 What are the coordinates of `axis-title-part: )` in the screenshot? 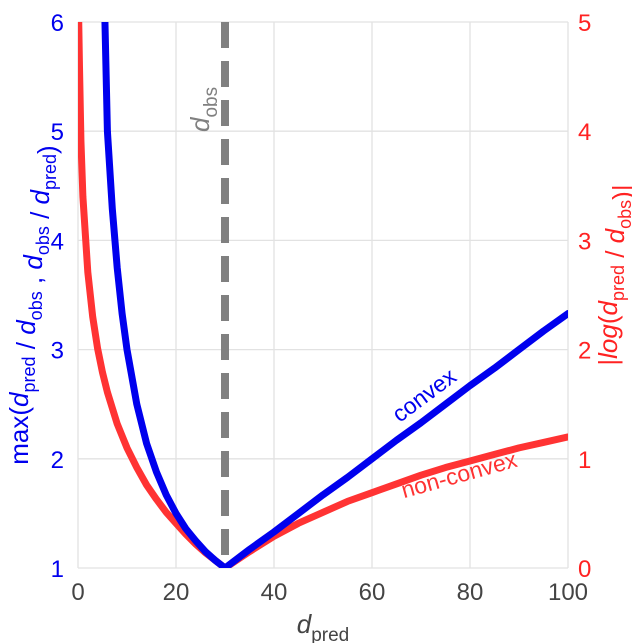 It's located at (47, 149).